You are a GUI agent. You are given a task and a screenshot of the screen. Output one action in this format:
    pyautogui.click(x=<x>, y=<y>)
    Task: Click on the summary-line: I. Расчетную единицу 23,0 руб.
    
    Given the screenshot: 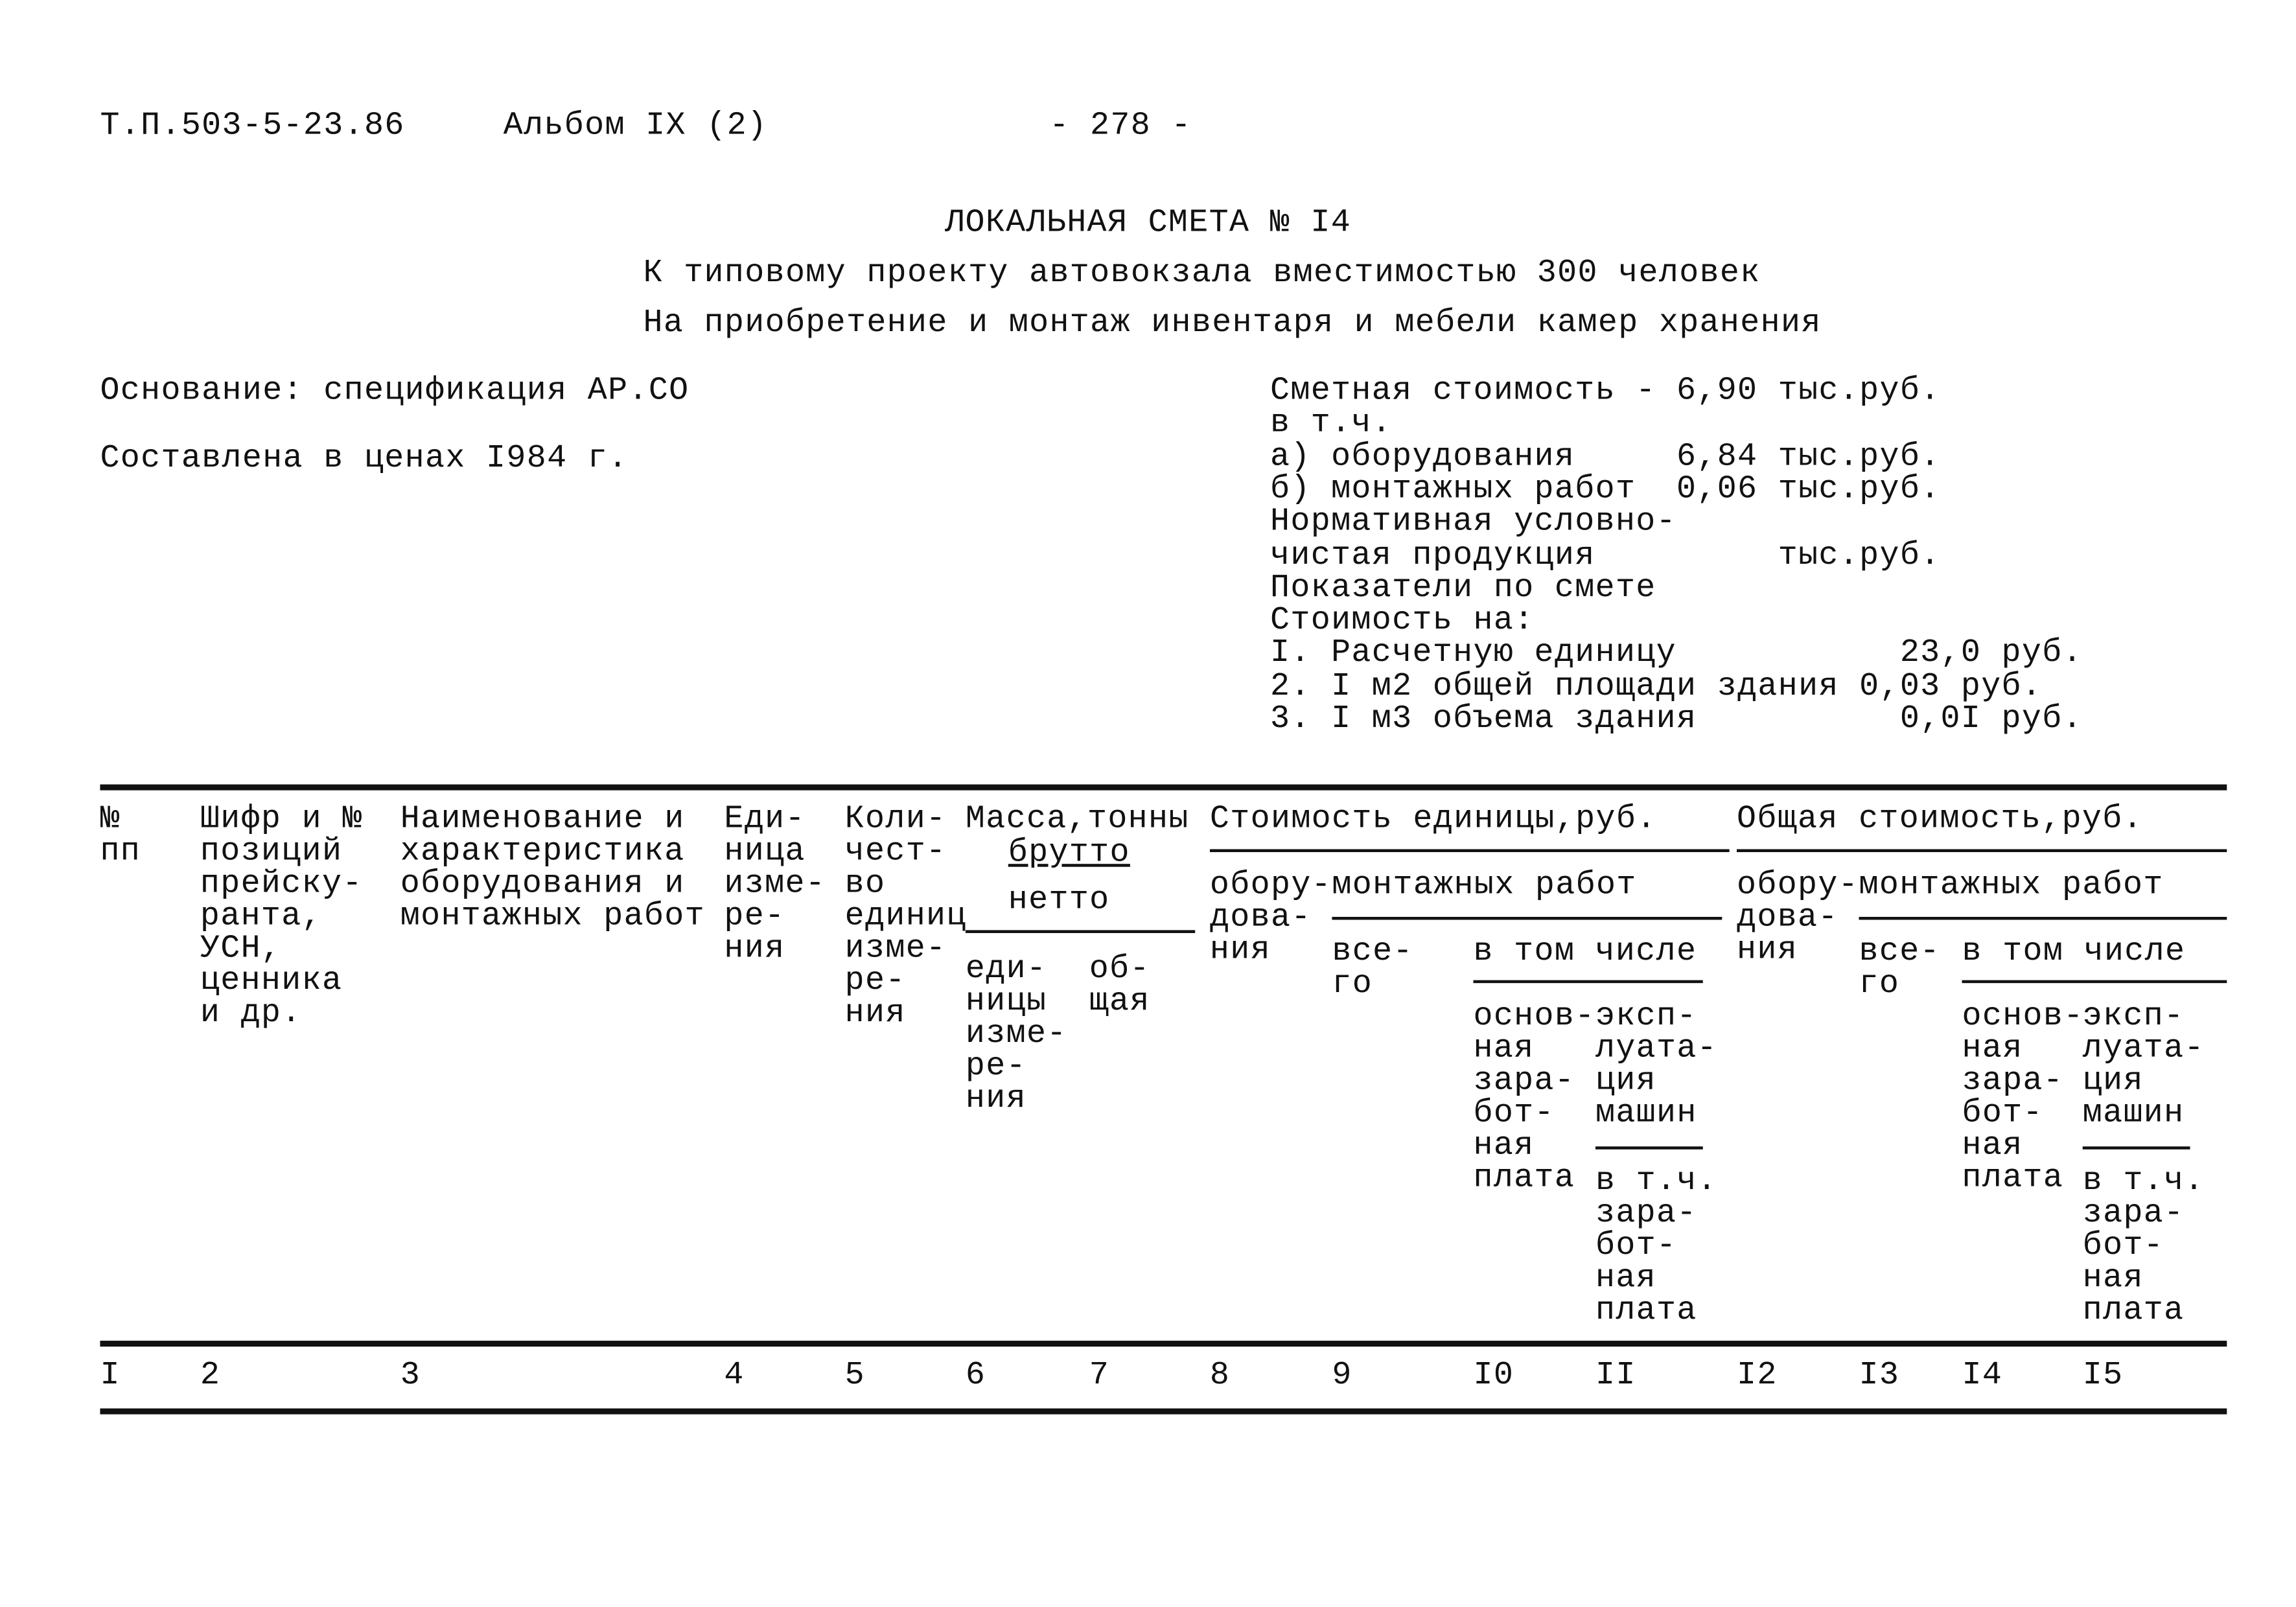 What is the action you would take?
    pyautogui.click(x=1676, y=653)
    